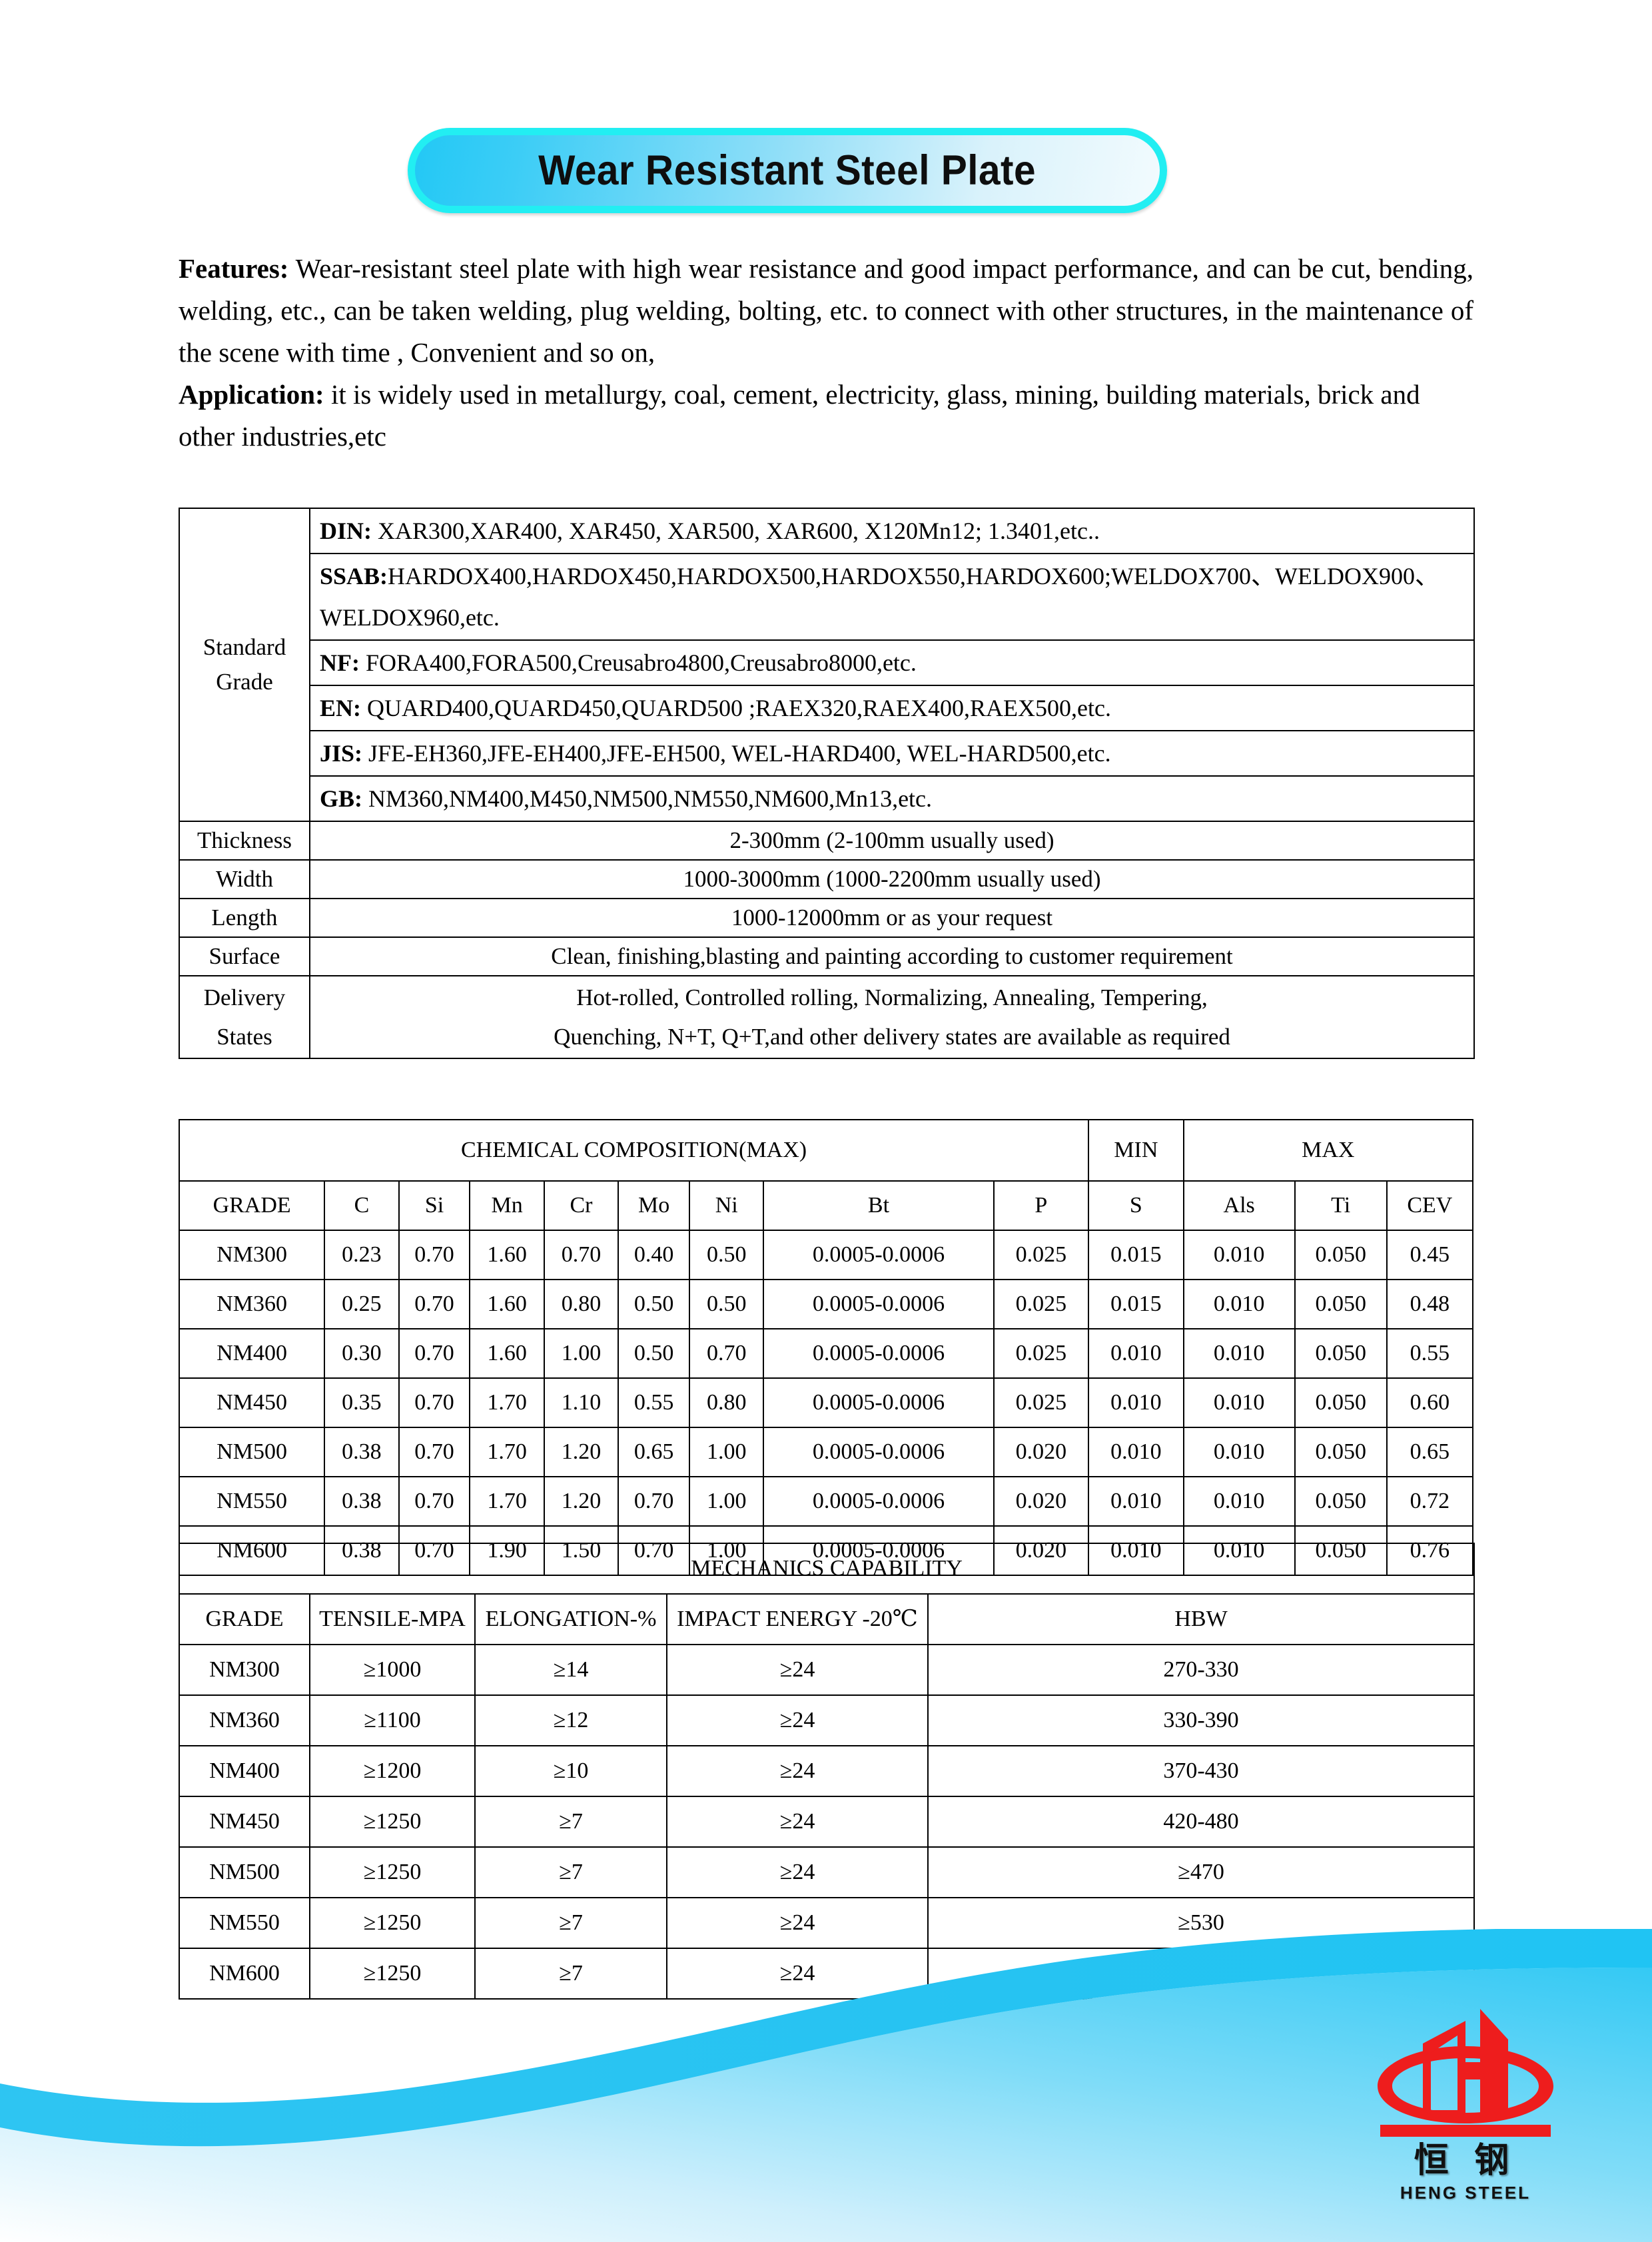 This screenshot has width=1652, height=2242. What do you see at coordinates (654, 1452) in the screenshot?
I see `chem-cell-mo: 0.65` at bounding box center [654, 1452].